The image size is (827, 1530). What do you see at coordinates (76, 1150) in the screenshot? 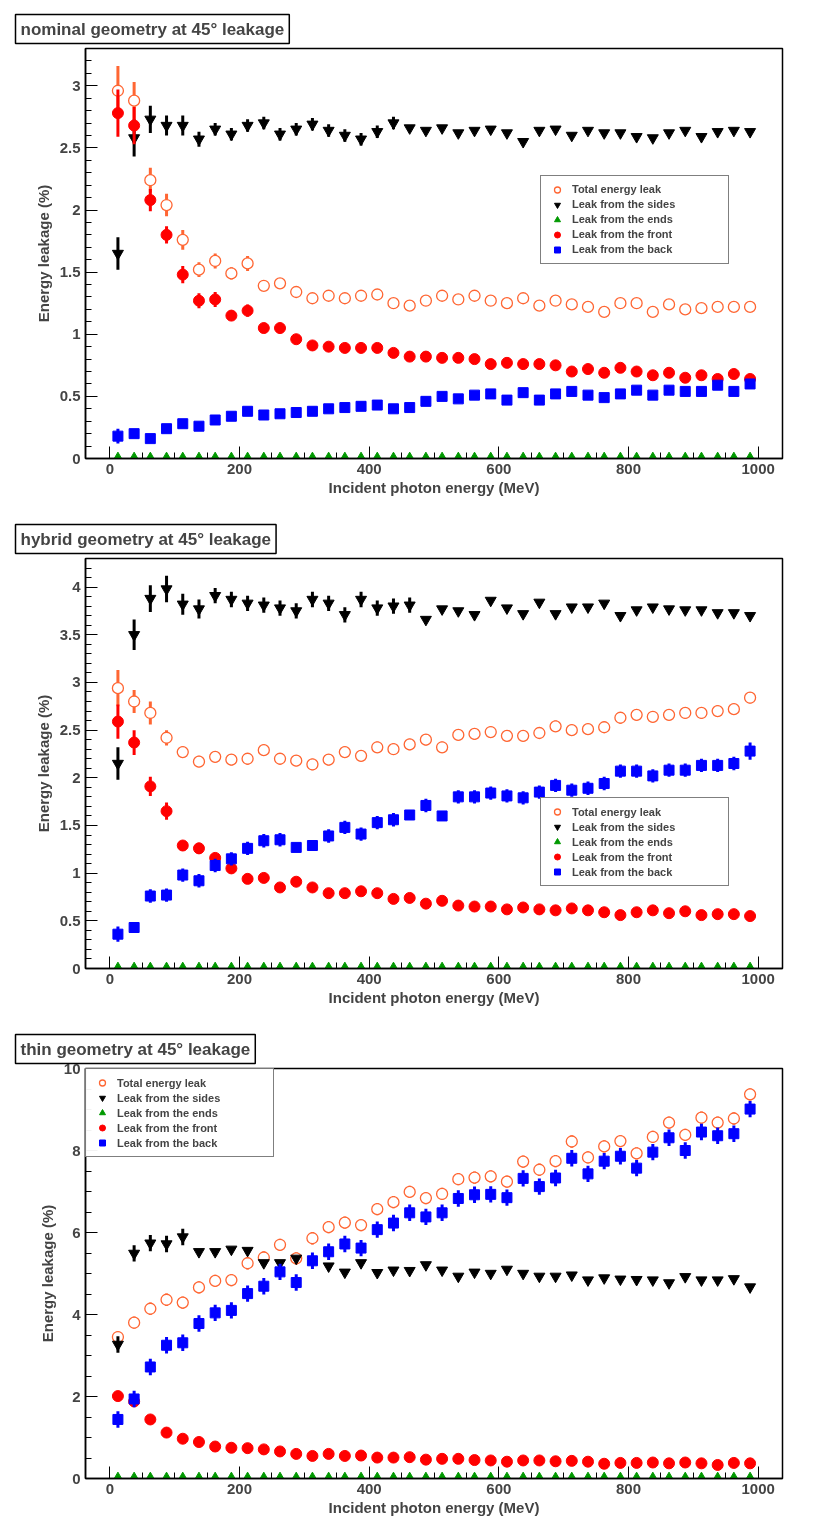
I see `y-tick-label: 8` at bounding box center [76, 1150].